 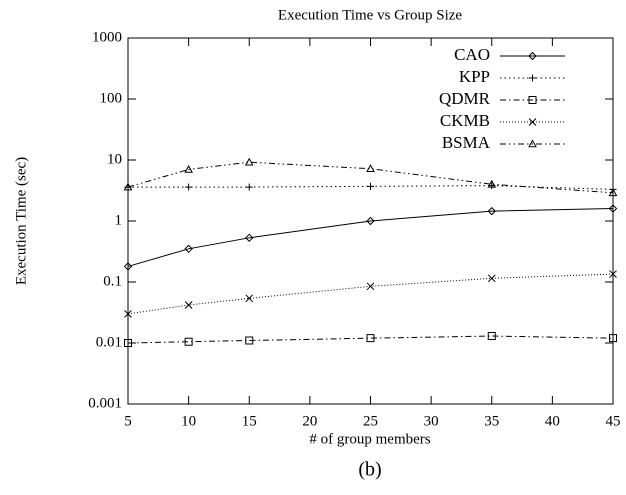 What do you see at coordinates (112, 281) in the screenshot?
I see `y-tick-label: 0.1` at bounding box center [112, 281].